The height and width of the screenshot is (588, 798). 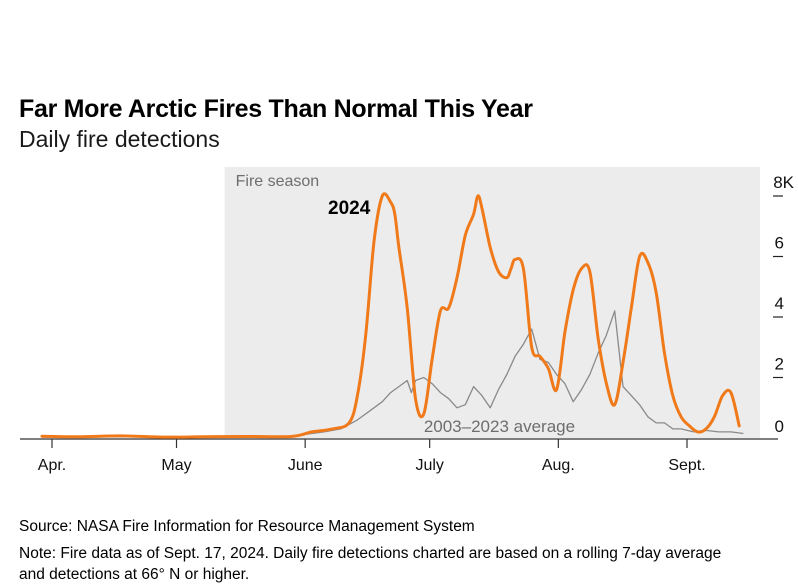 What do you see at coordinates (305, 465) in the screenshot?
I see `x-tick-label: June` at bounding box center [305, 465].